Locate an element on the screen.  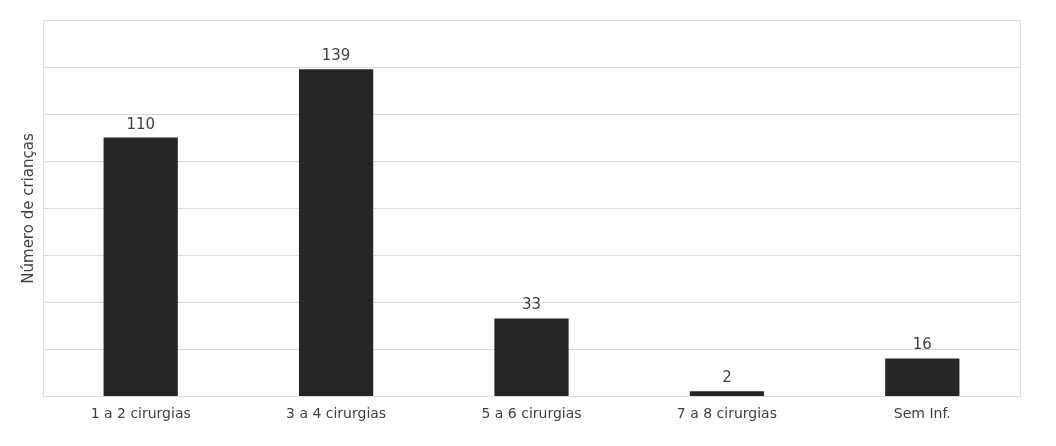
x-tick-label: Sem Inf. is located at coordinates (922, 412).